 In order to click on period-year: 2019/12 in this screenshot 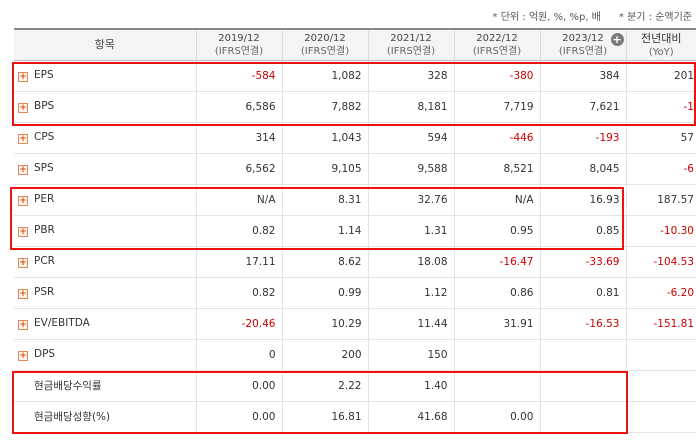, I will do `click(239, 38)`.